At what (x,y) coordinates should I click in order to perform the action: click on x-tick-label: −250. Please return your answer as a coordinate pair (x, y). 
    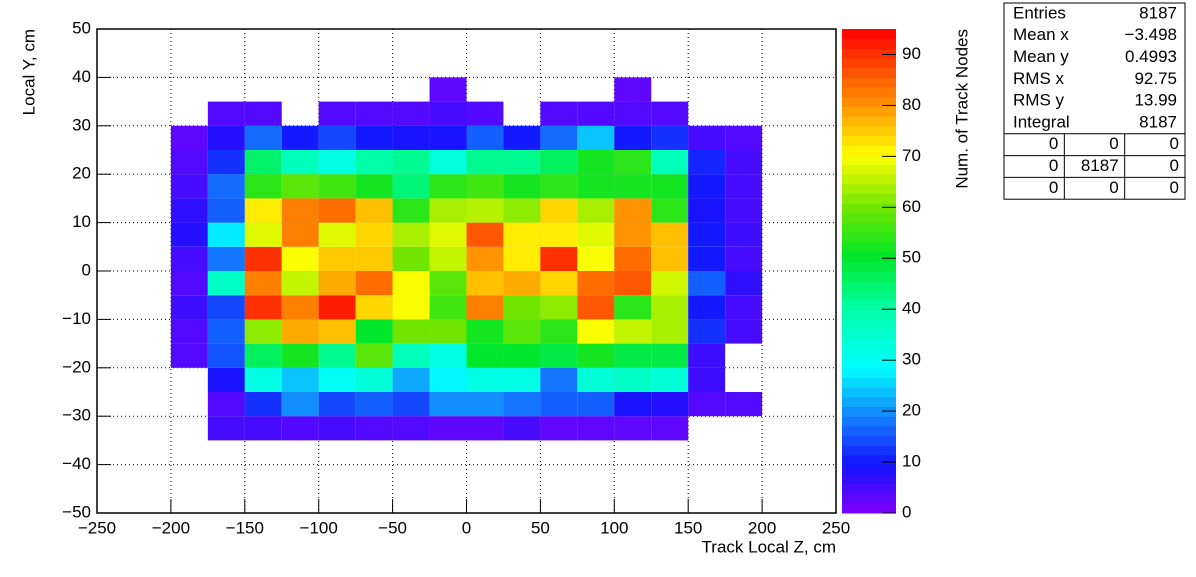
    Looking at the image, I should click on (97, 527).